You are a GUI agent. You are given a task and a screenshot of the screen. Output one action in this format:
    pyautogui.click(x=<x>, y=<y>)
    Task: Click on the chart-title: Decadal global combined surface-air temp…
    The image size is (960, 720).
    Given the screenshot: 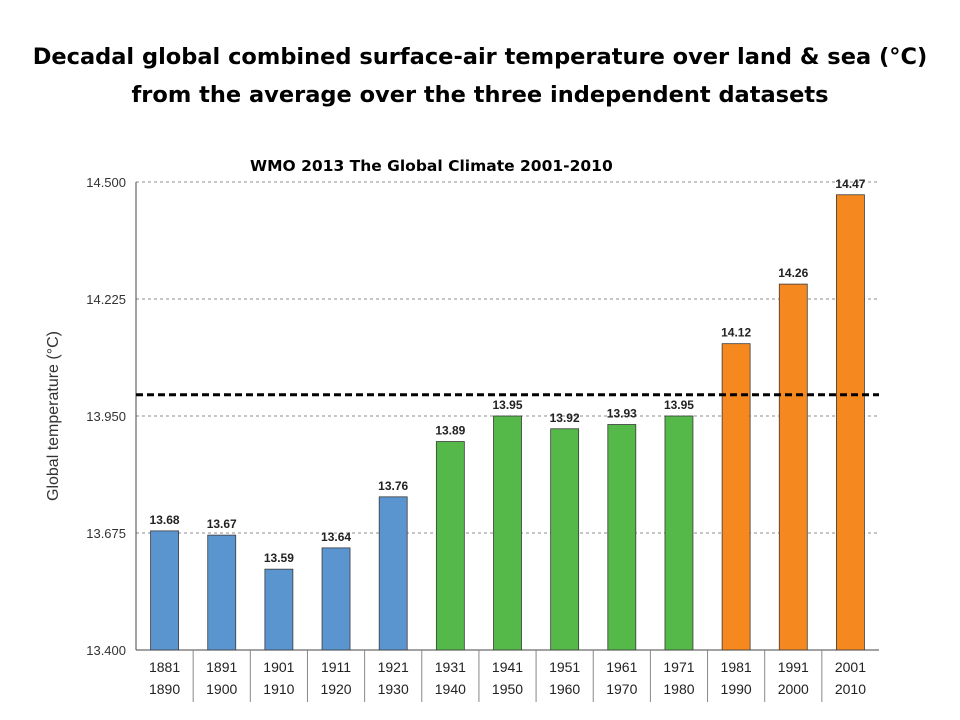 What is the action you would take?
    pyautogui.click(x=480, y=76)
    